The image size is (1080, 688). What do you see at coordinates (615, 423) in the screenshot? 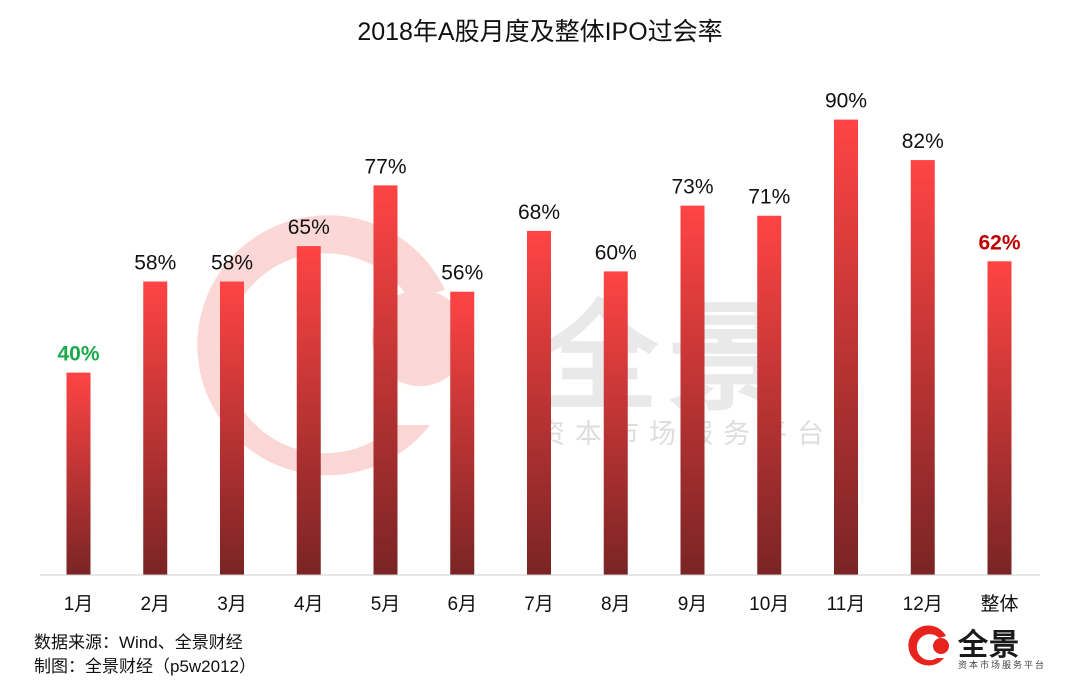
I see `bar-8月` at bounding box center [615, 423].